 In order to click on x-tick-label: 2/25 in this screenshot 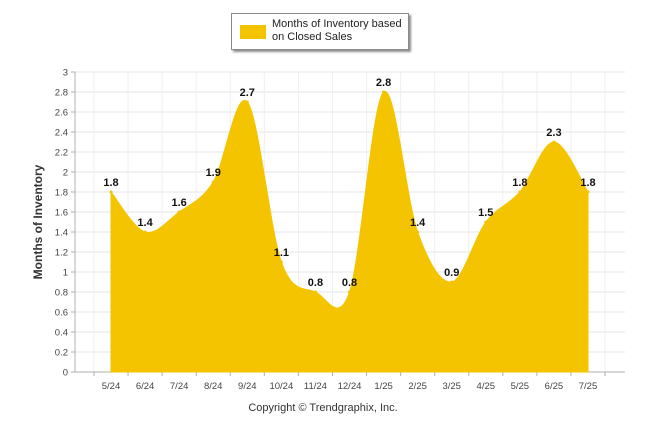, I will do `click(417, 386)`.